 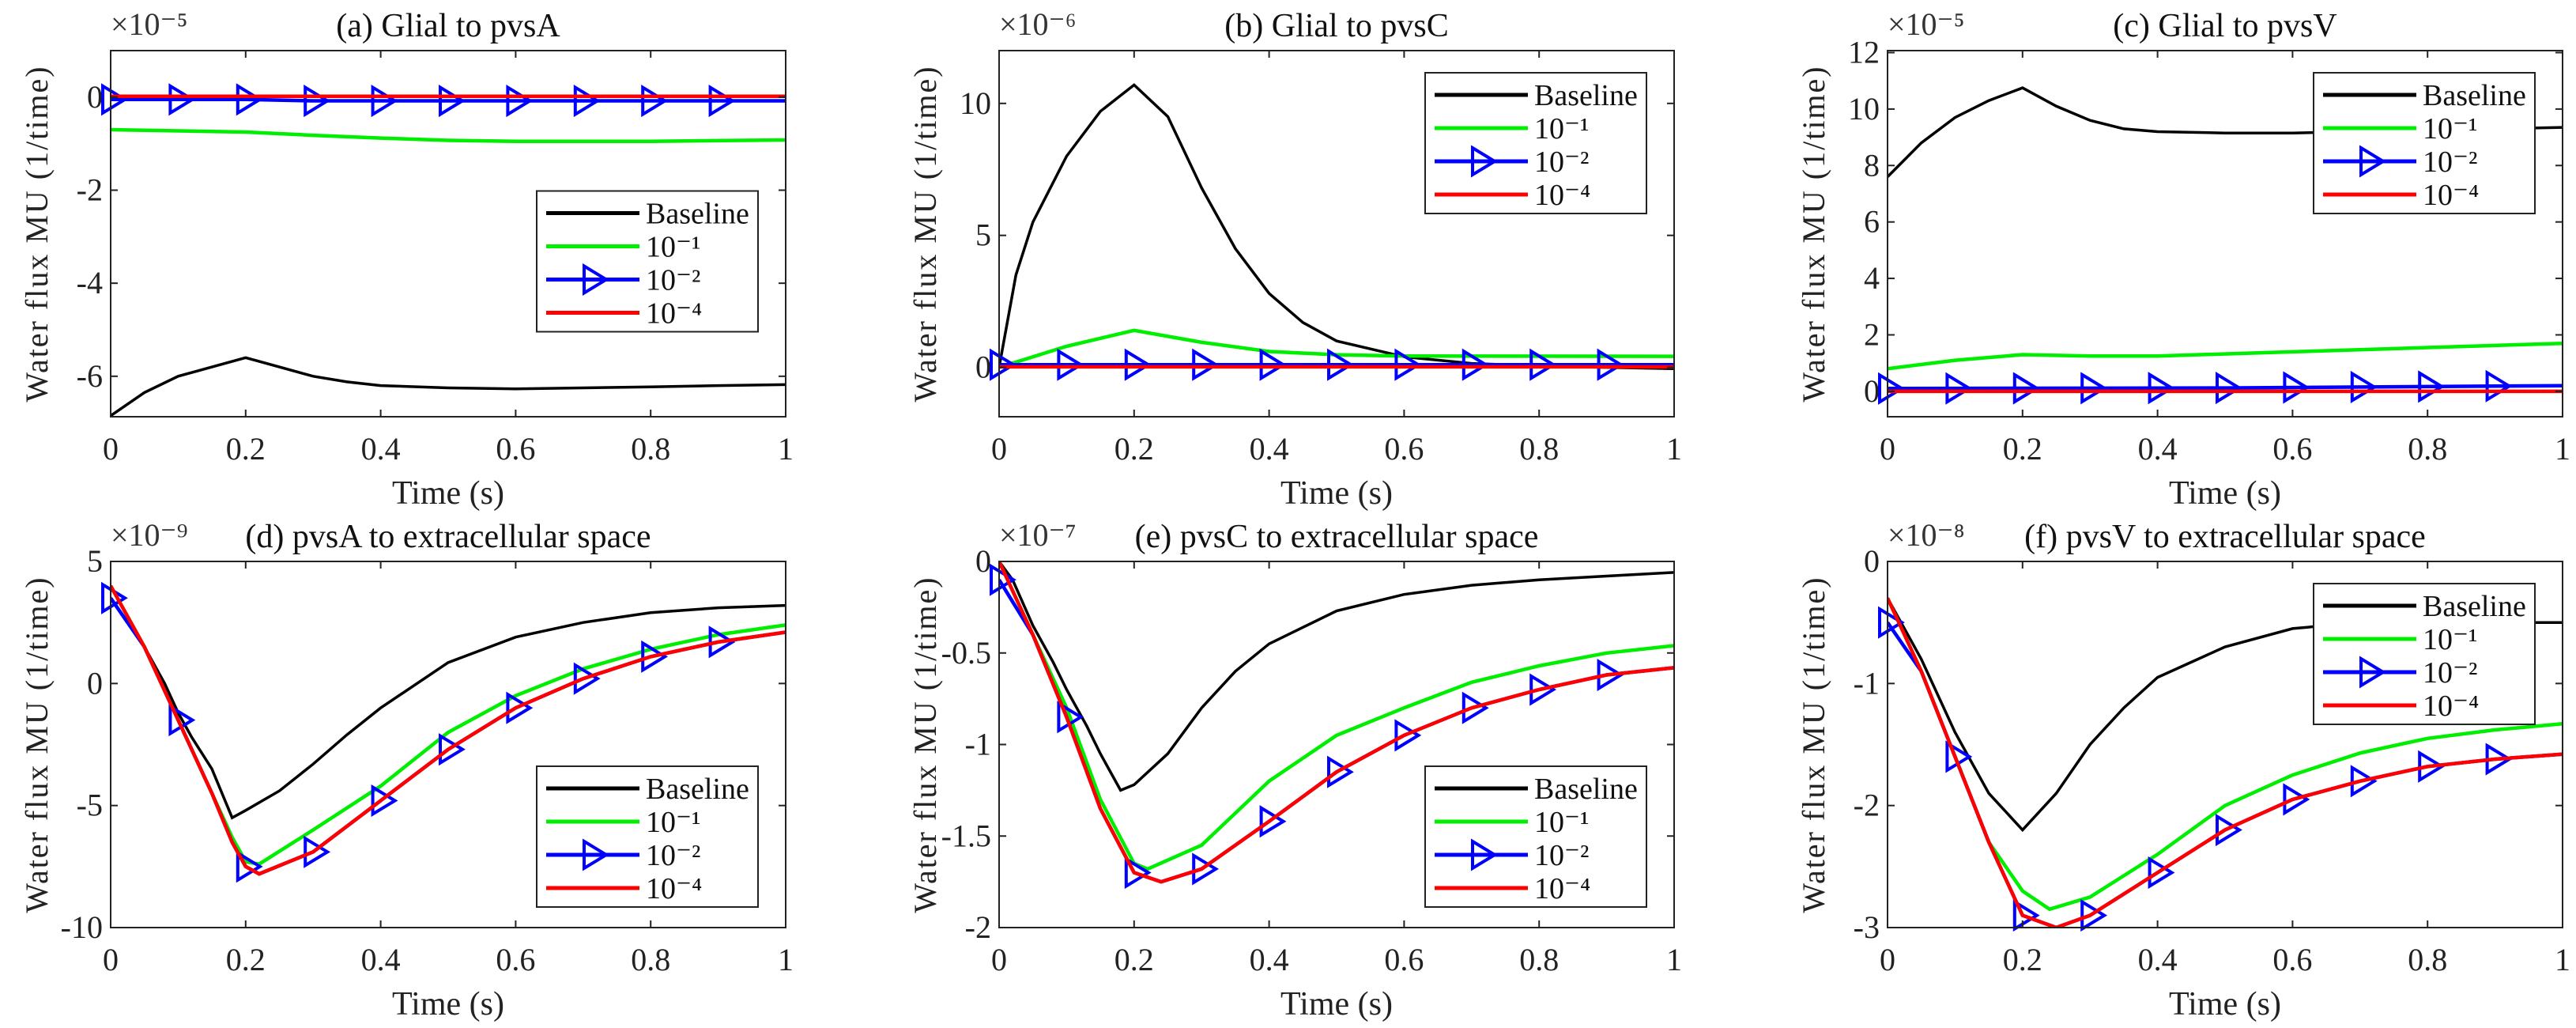 What do you see at coordinates (966, 653) in the screenshot?
I see `y-tick-label: -0.5` at bounding box center [966, 653].